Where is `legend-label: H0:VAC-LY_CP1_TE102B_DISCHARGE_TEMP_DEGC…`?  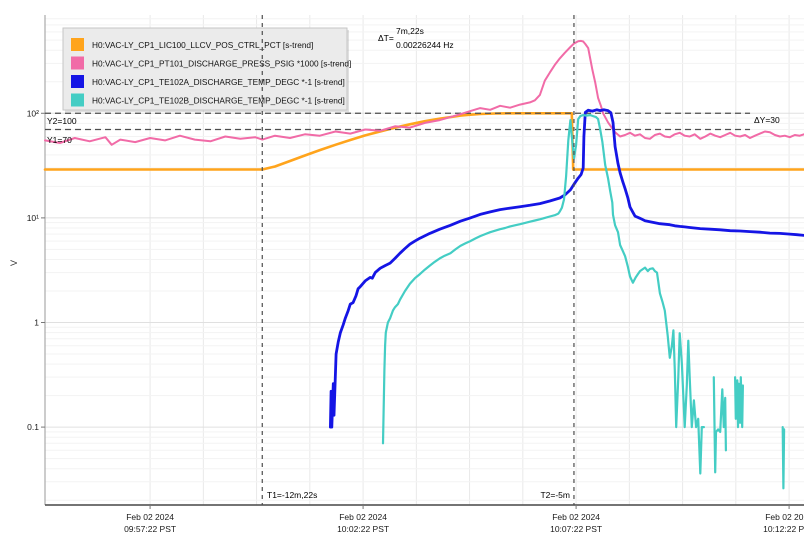 legend-label: H0:VAC-LY_CP1_TE102B_DISCHARGE_TEMP_DEGC… is located at coordinates (218, 101).